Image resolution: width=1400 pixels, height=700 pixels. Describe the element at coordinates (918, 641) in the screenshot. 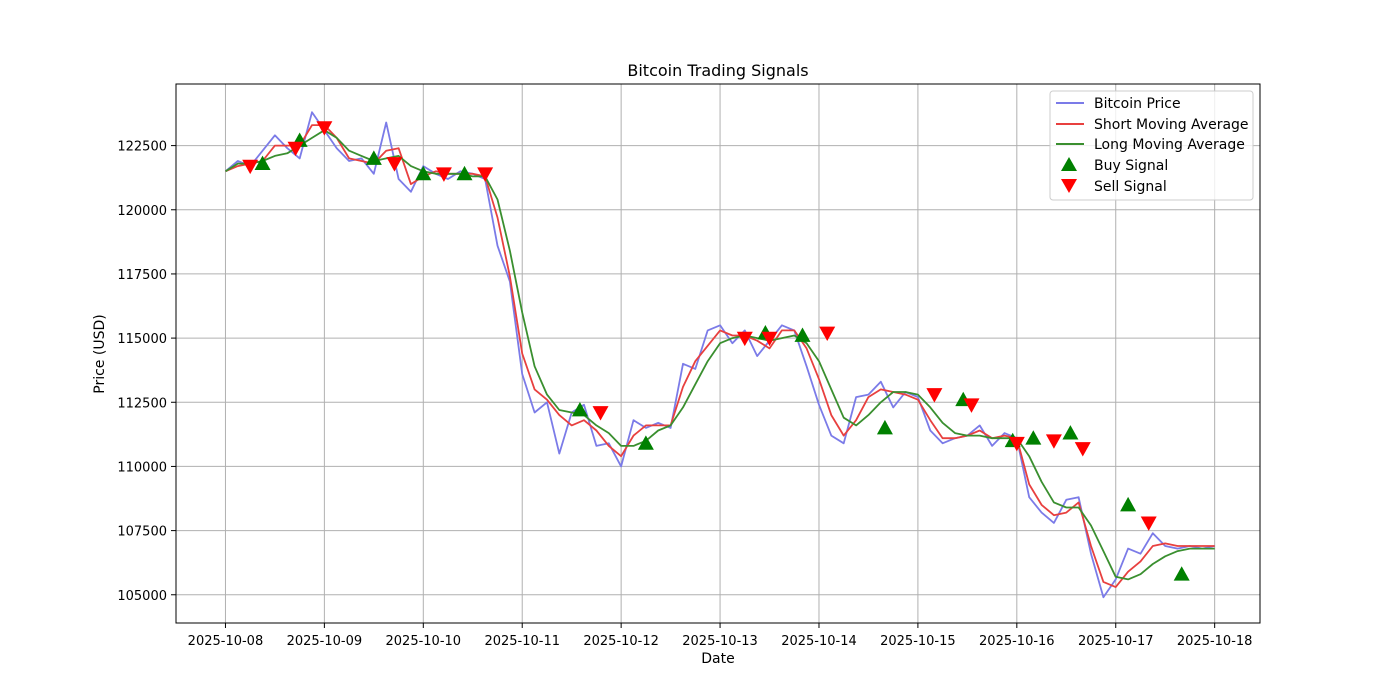

I see `x-tick-label: 2025-10-15` at that location.